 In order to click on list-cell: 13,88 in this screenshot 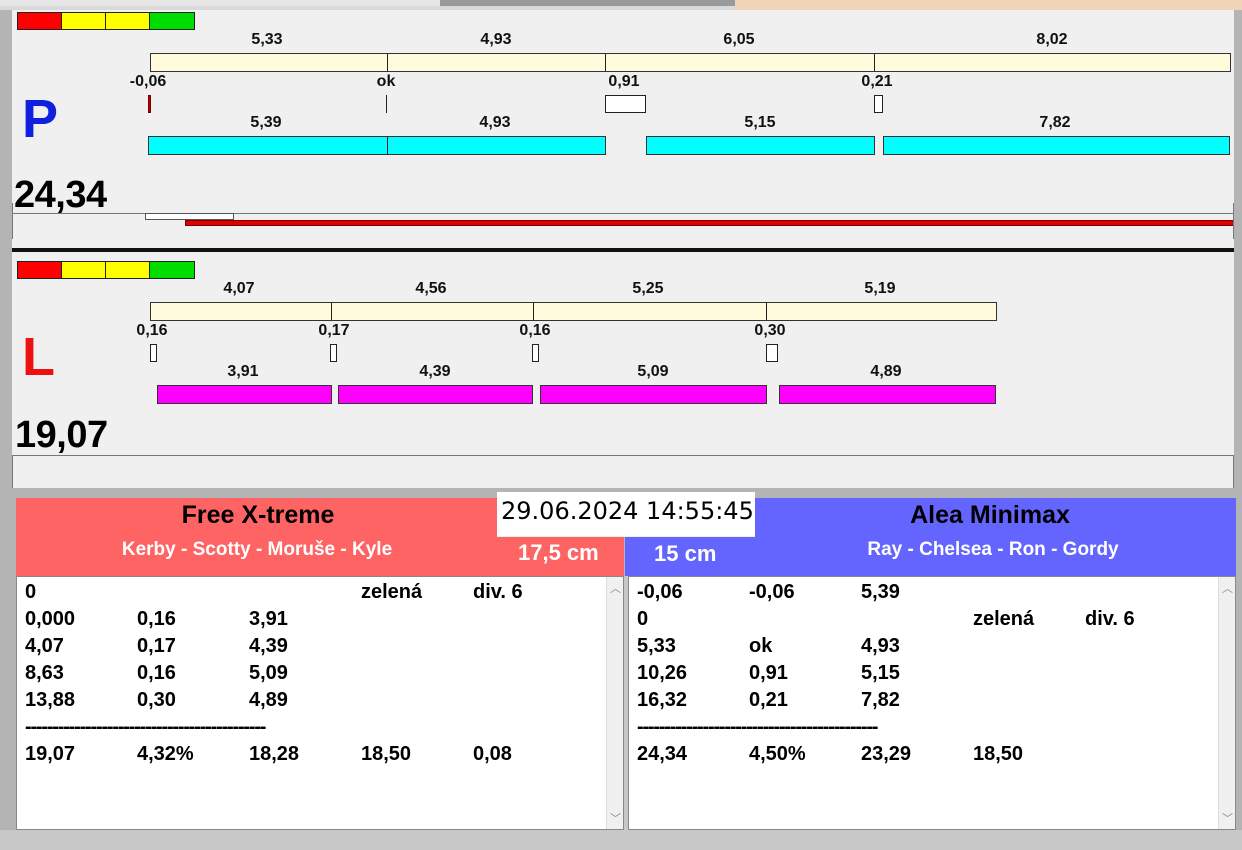, I will do `click(50, 700)`.